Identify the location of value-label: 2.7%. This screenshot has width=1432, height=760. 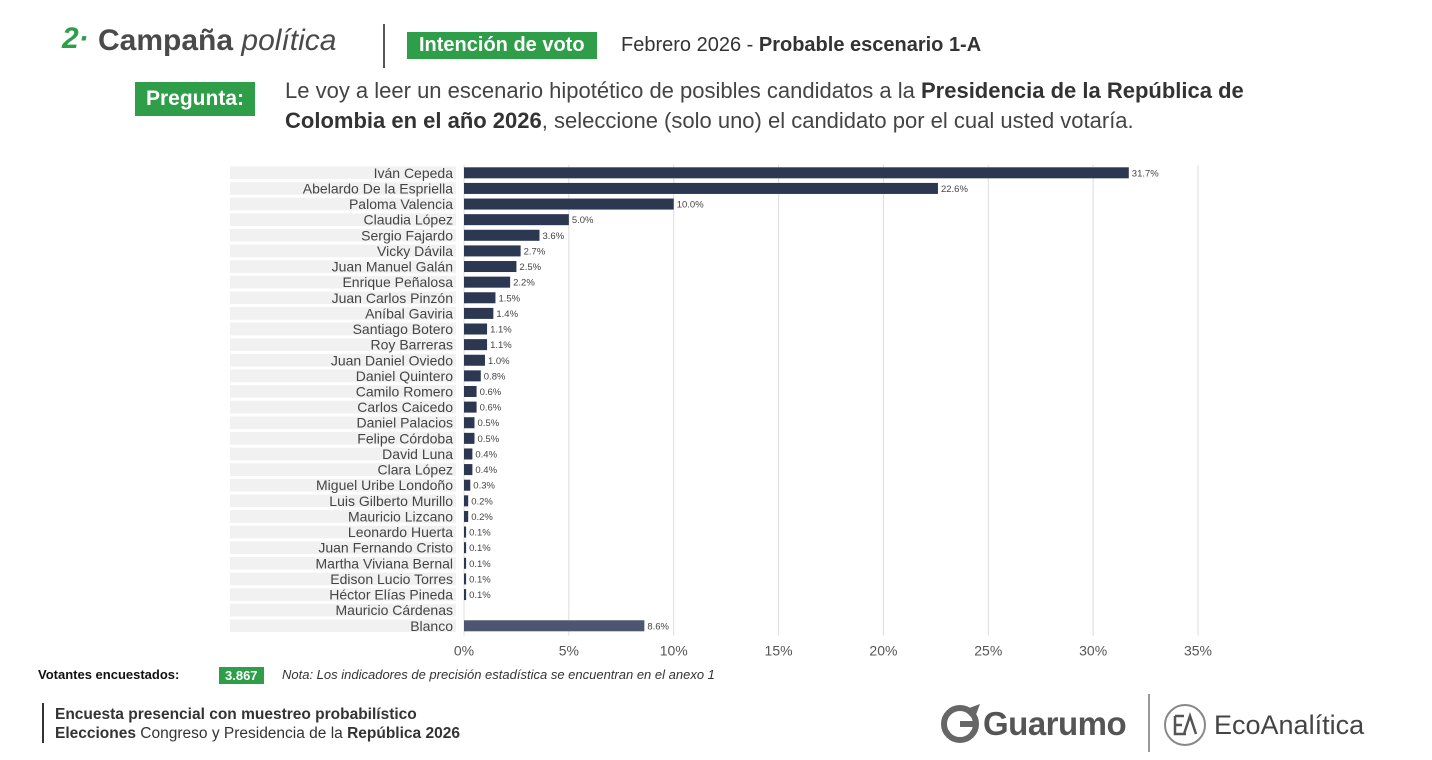
(535, 251).